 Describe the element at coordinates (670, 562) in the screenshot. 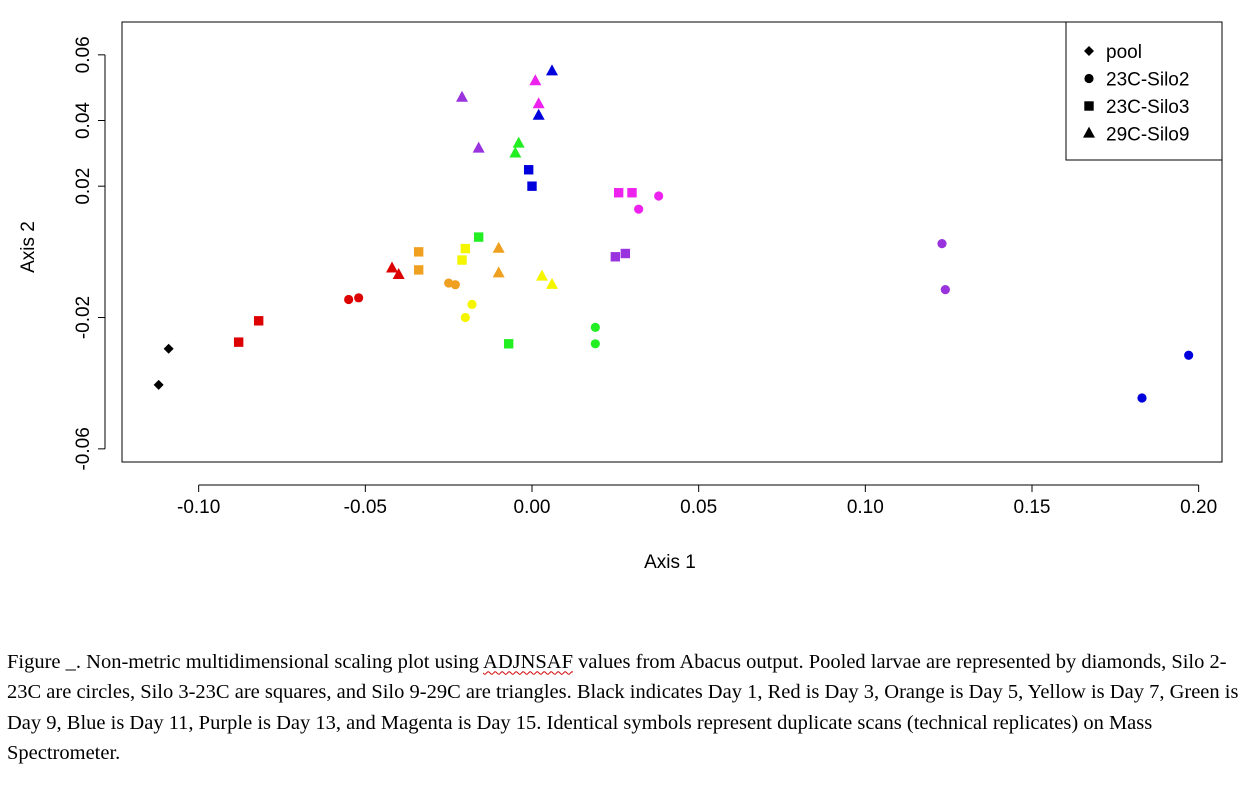

I see `x-axis-title: Axis 1` at that location.